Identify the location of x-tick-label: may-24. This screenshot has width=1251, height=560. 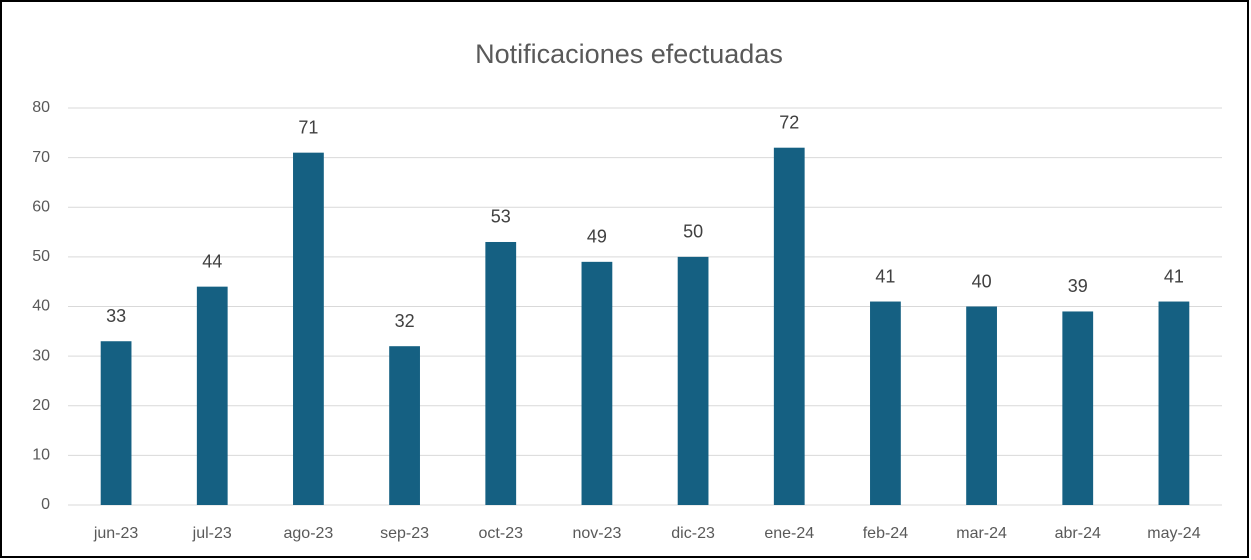
(1173, 533).